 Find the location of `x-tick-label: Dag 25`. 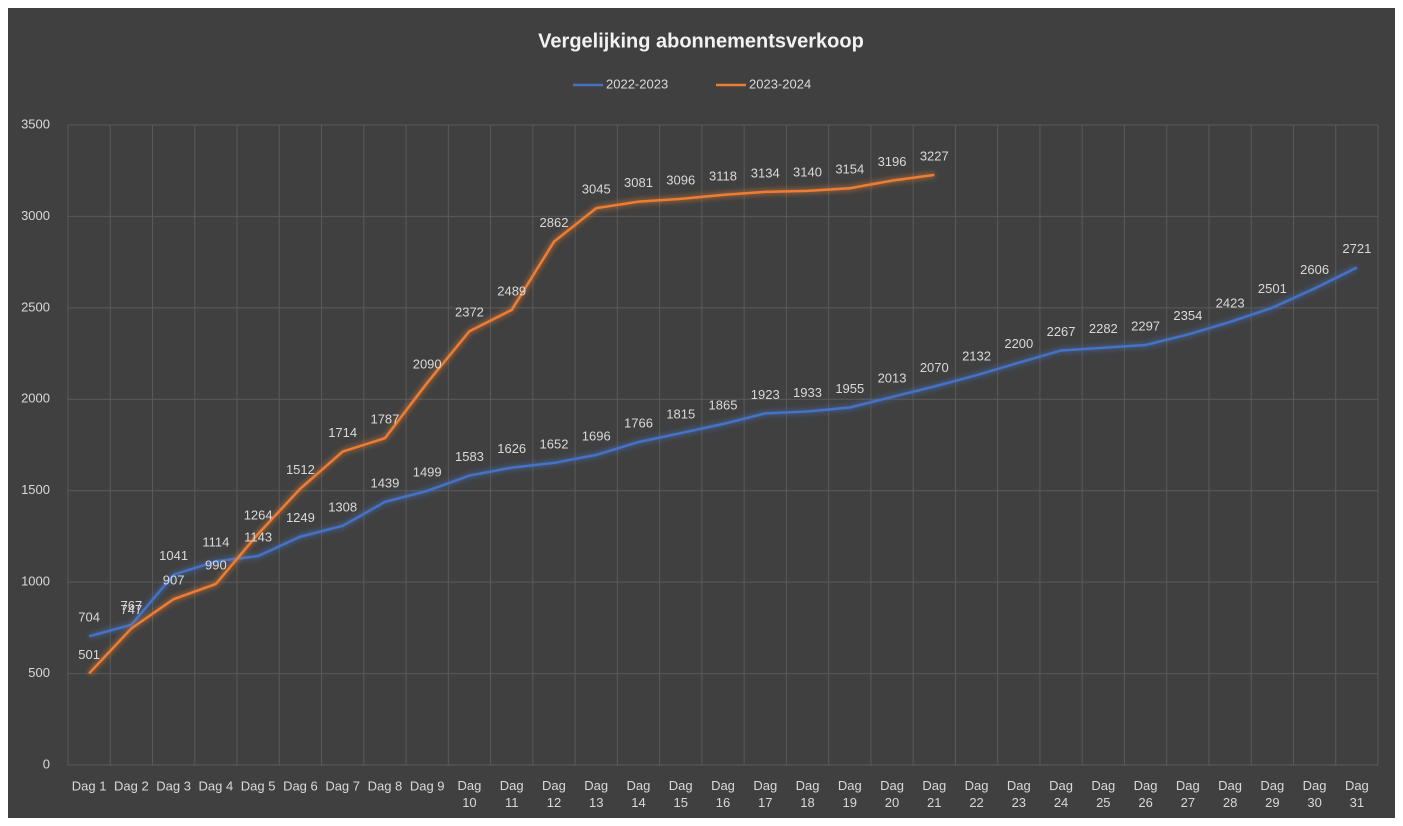

x-tick-label: Dag 25 is located at coordinates (1103, 794).